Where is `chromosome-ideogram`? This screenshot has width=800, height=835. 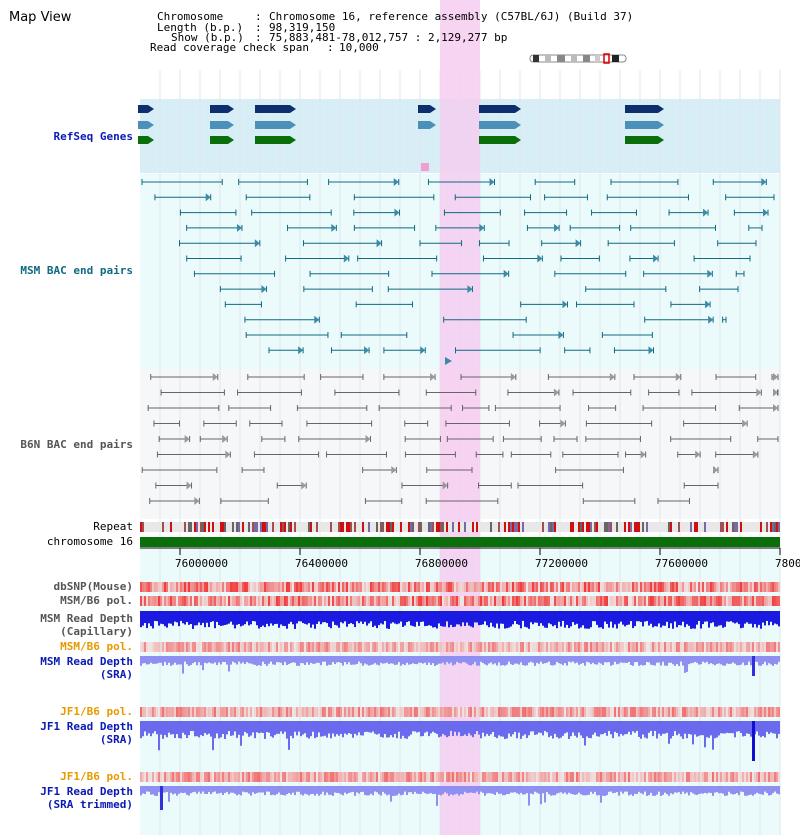
chromosome-ideogram is located at coordinates (578, 58).